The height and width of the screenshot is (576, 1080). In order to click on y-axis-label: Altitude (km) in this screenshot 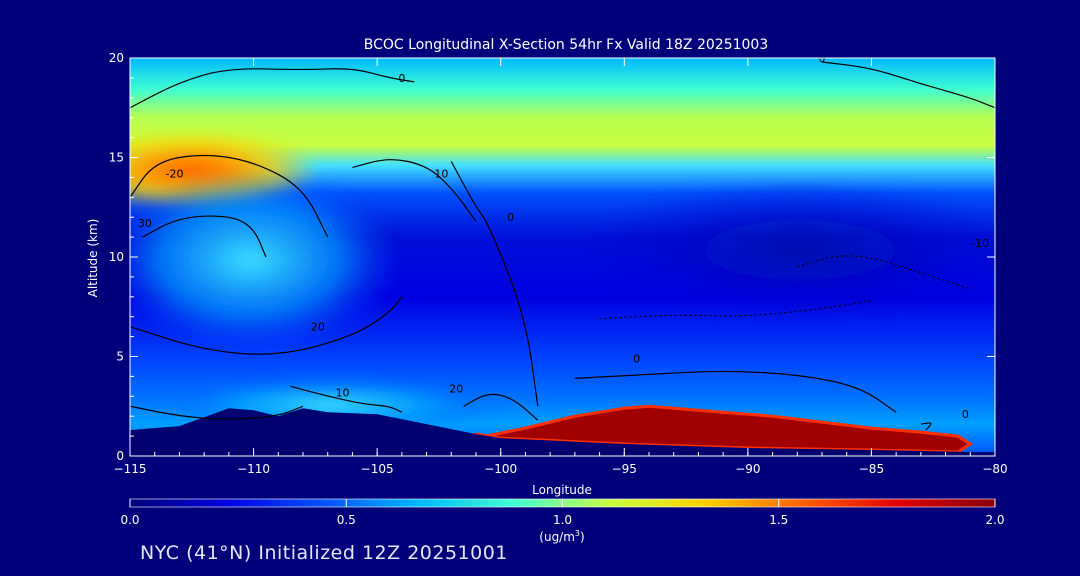, I will do `click(93, 258)`.